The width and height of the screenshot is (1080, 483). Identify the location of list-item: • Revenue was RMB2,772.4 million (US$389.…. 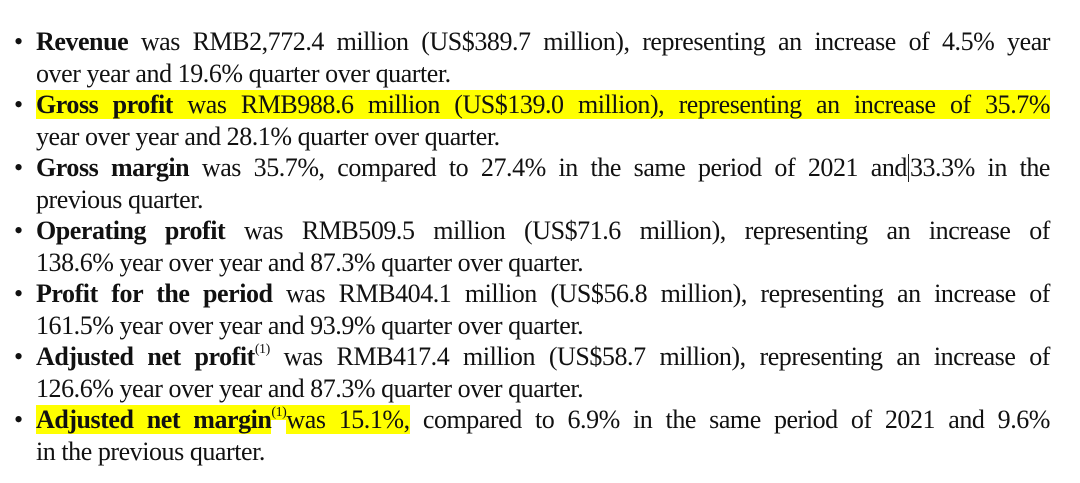
(534, 57).